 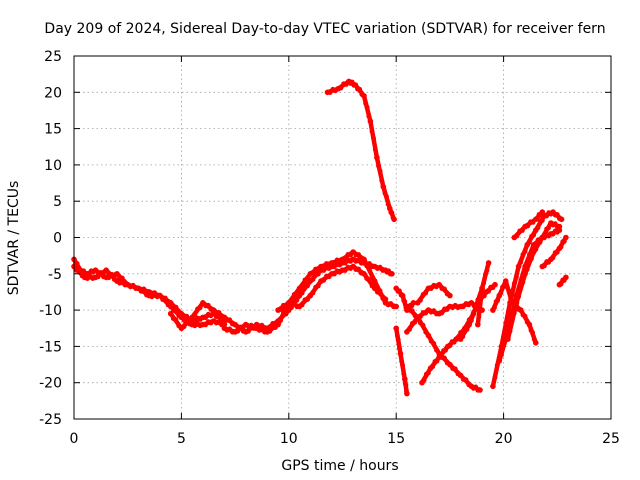 What do you see at coordinates (401, 361) in the screenshot?
I see `series-late-steep-down` at bounding box center [401, 361].